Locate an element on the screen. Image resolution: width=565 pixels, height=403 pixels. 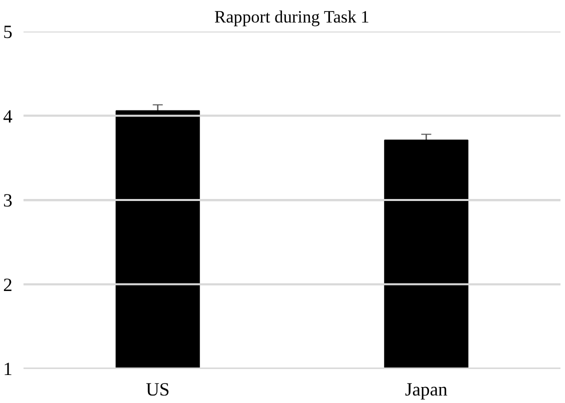
y-tick-label: 3 is located at coordinates (7, 201).